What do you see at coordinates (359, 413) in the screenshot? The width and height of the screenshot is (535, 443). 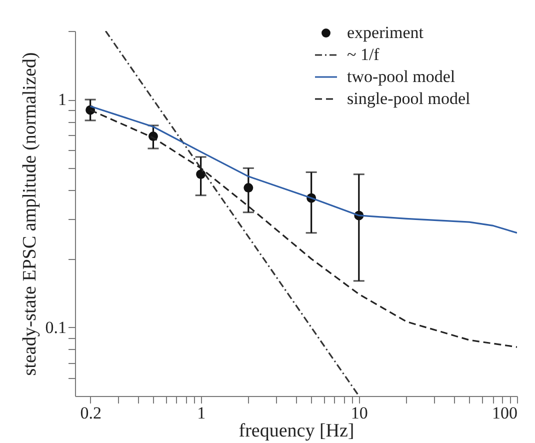 I see `x-tick-label: 10` at bounding box center [359, 413].